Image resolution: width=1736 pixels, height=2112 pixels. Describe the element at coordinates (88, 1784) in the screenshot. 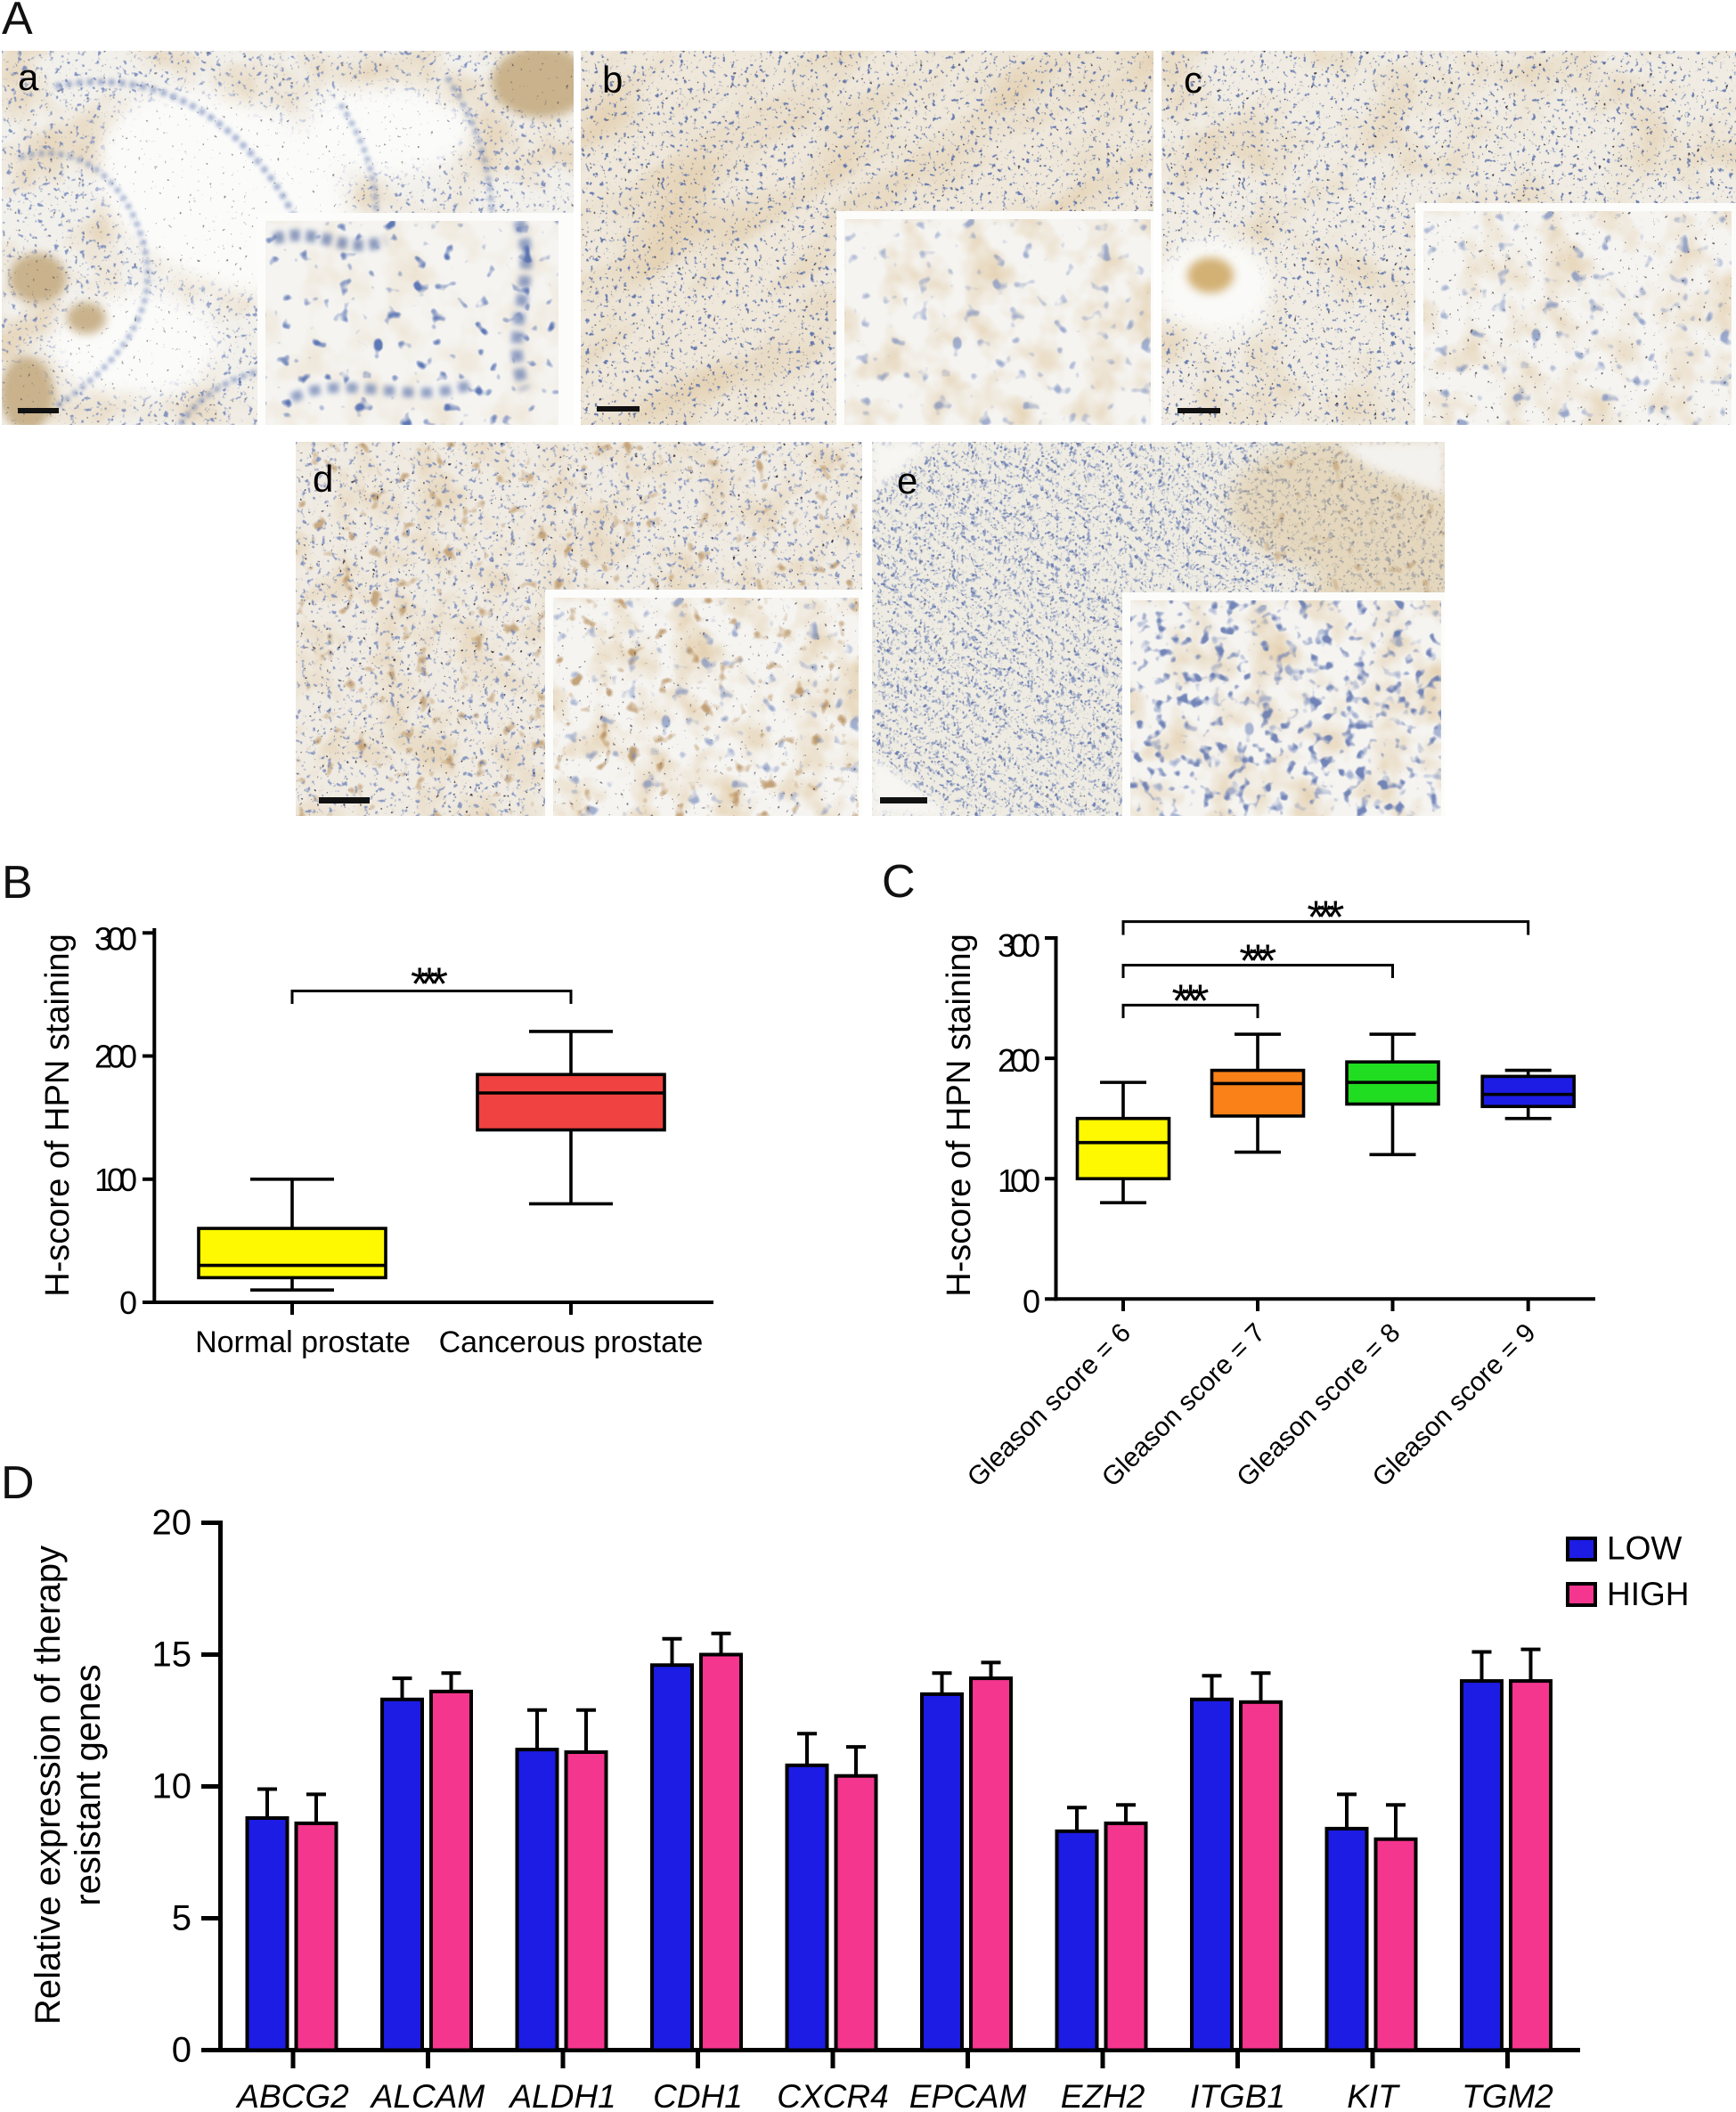

I see `svg-text: resistant genes` at that location.